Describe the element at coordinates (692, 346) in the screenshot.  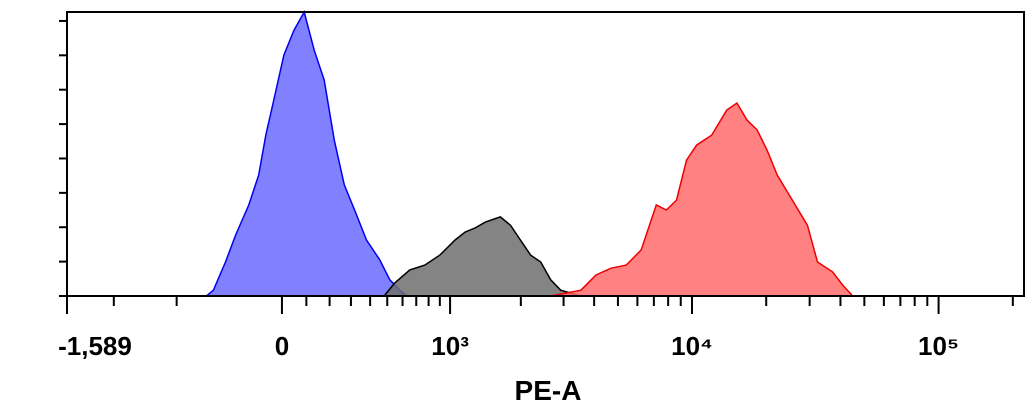
I see `x-tick-label: 10⁴` at that location.